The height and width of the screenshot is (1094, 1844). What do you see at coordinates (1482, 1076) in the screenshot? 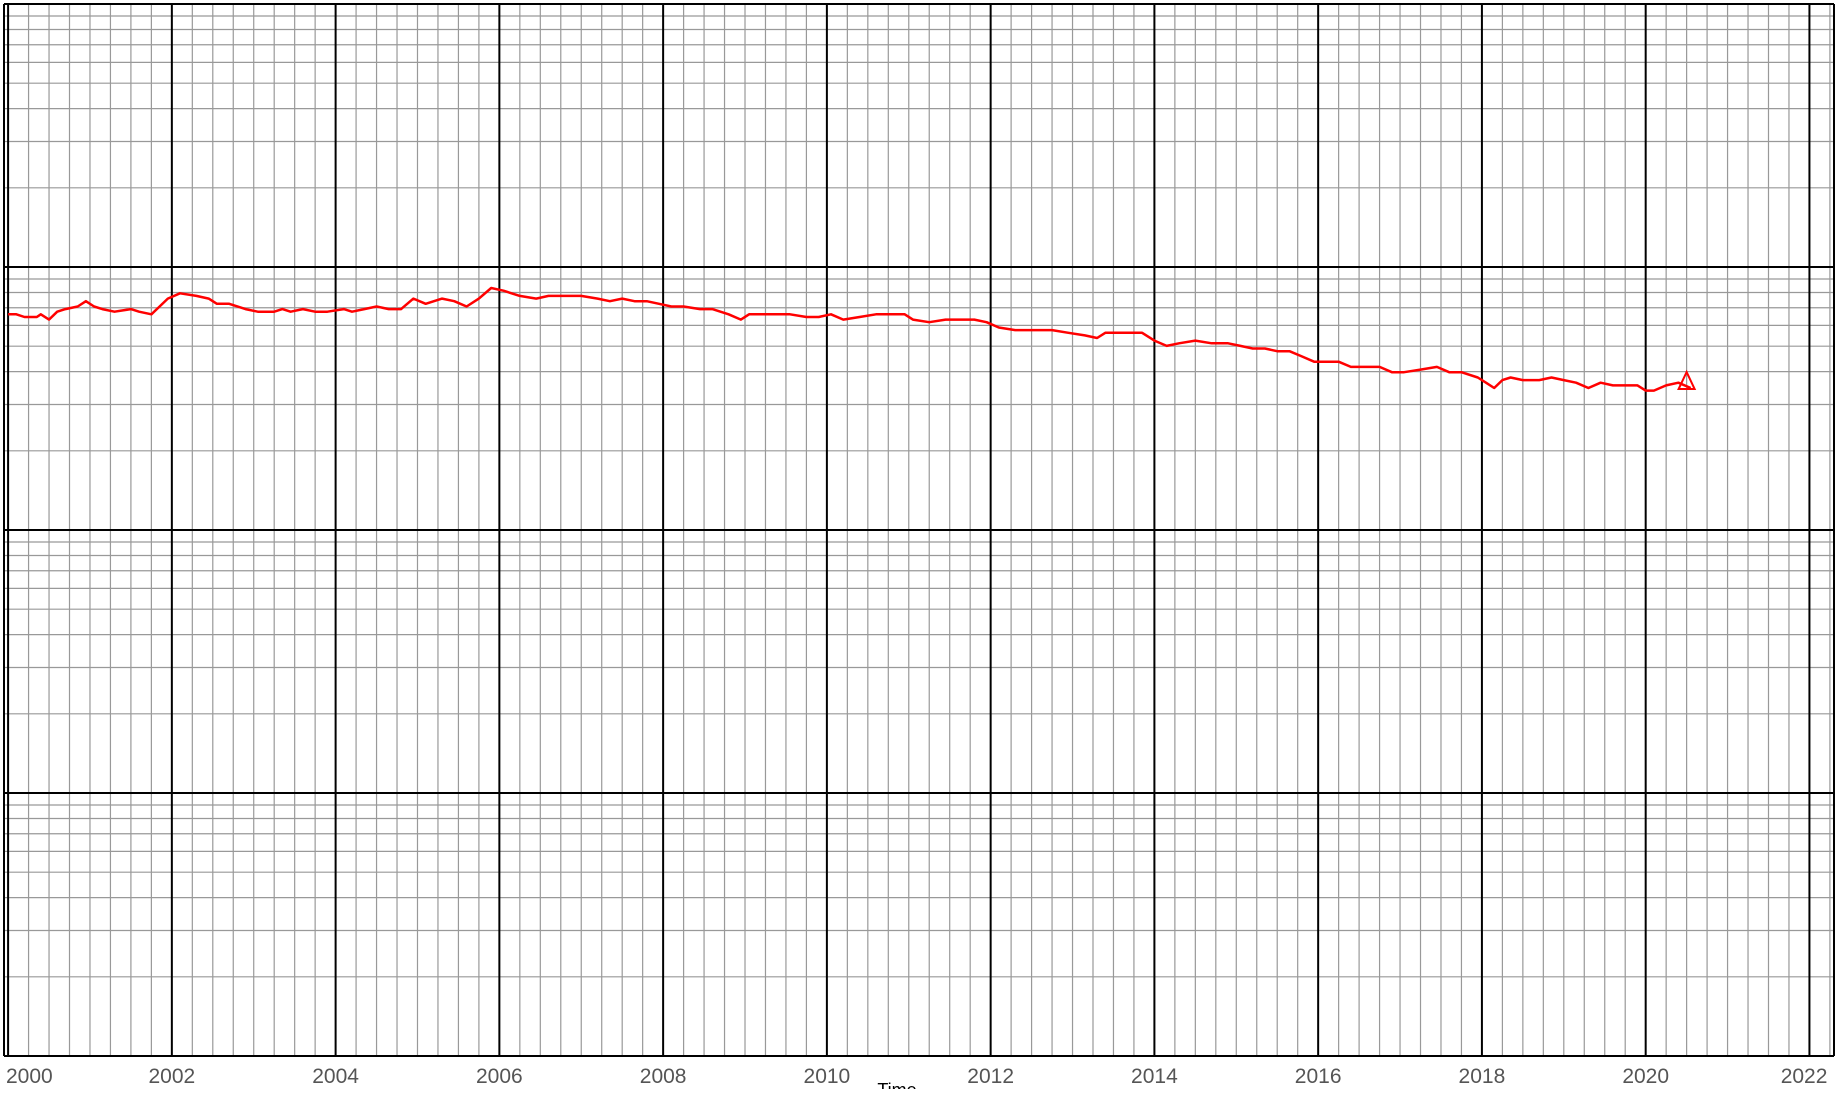
I see `x-tick-label: 2018` at bounding box center [1482, 1076].